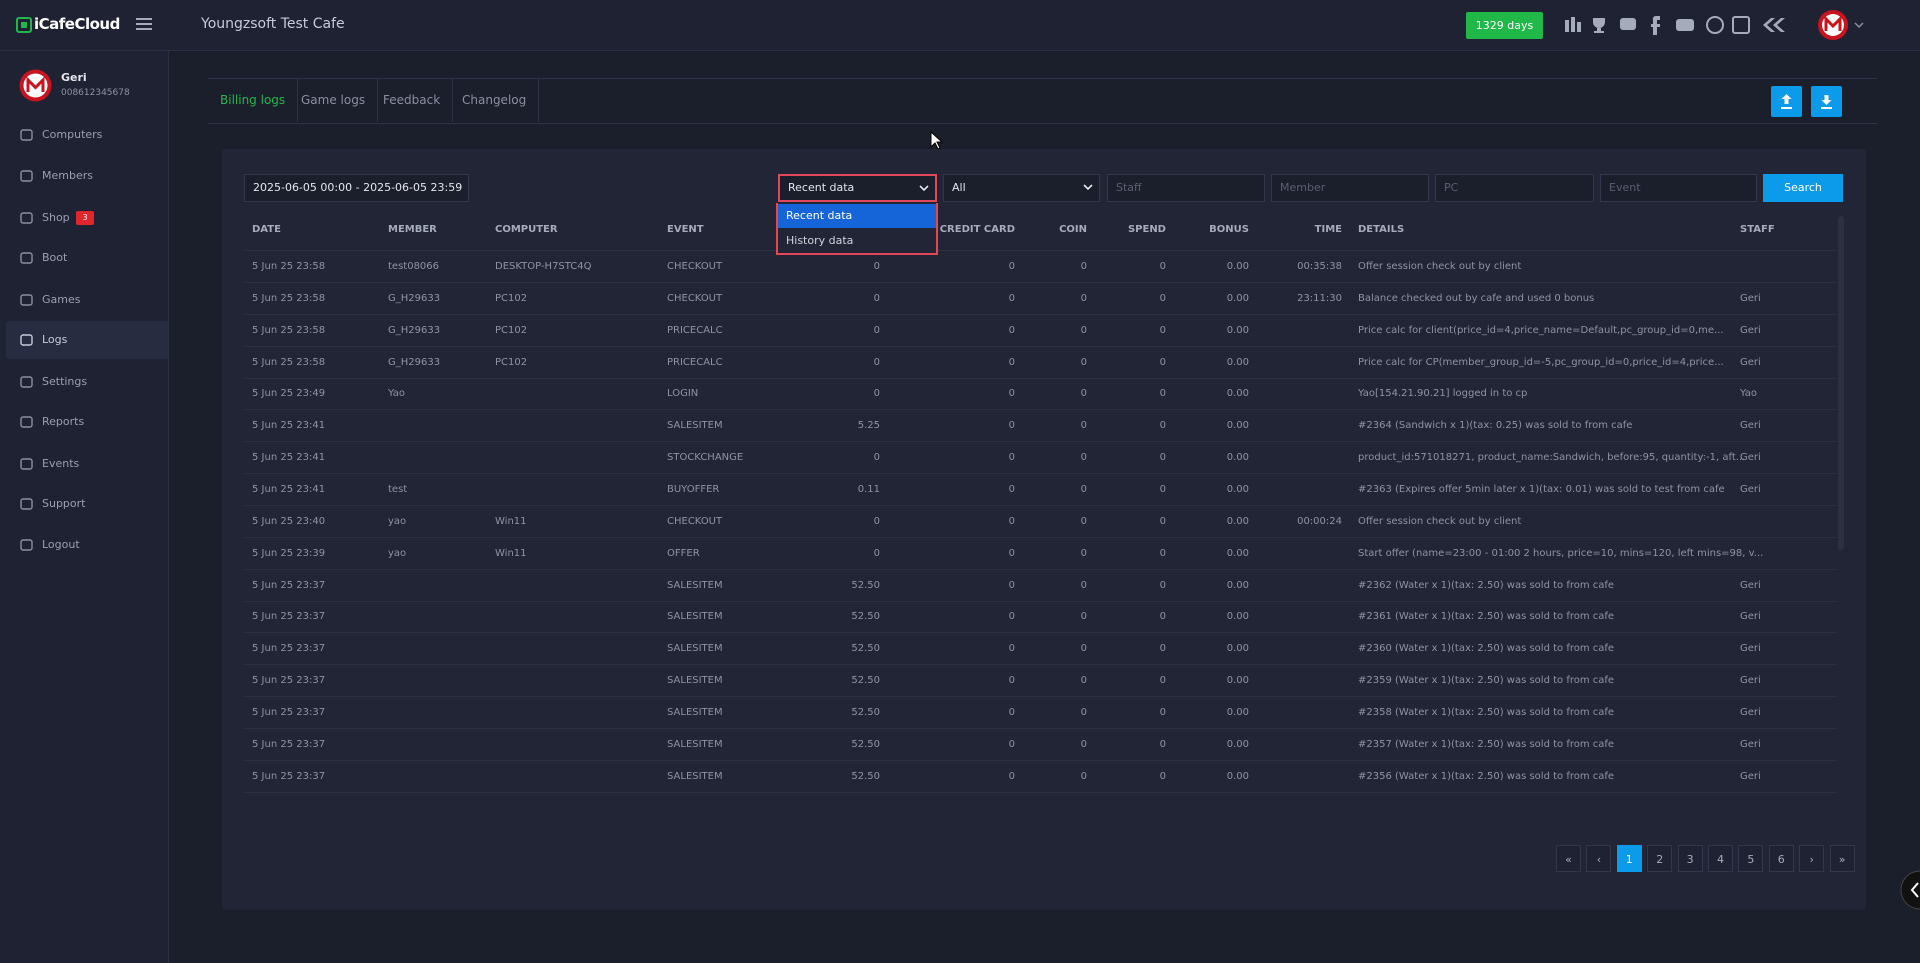  I want to click on license-button: 1329 days, so click(1504, 25).